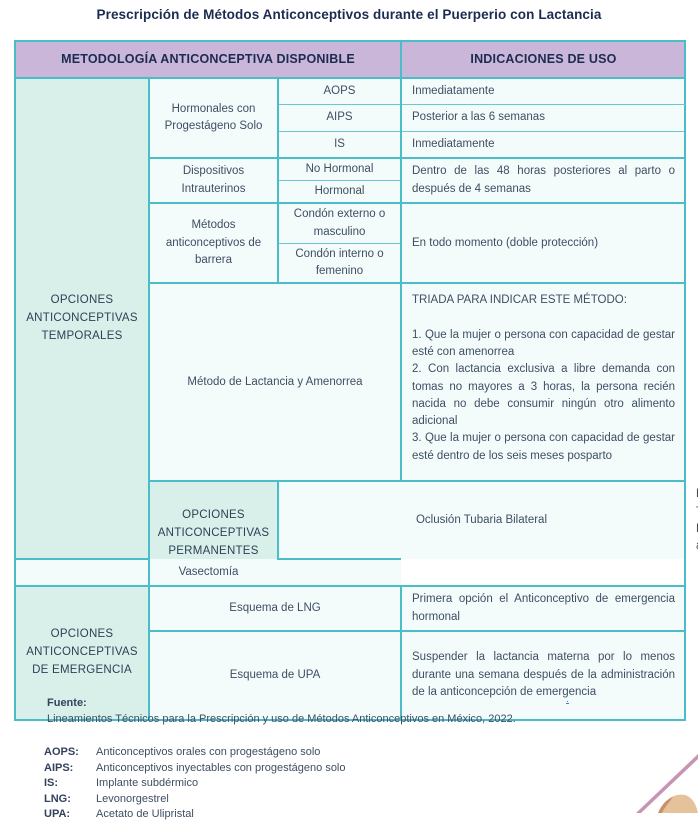 This screenshot has height=823, width=698. What do you see at coordinates (81, 652) in the screenshot?
I see `section-emergencia: OPCIONES ANTICONCEPTIVAS DE EMERGENCIA` at bounding box center [81, 652].